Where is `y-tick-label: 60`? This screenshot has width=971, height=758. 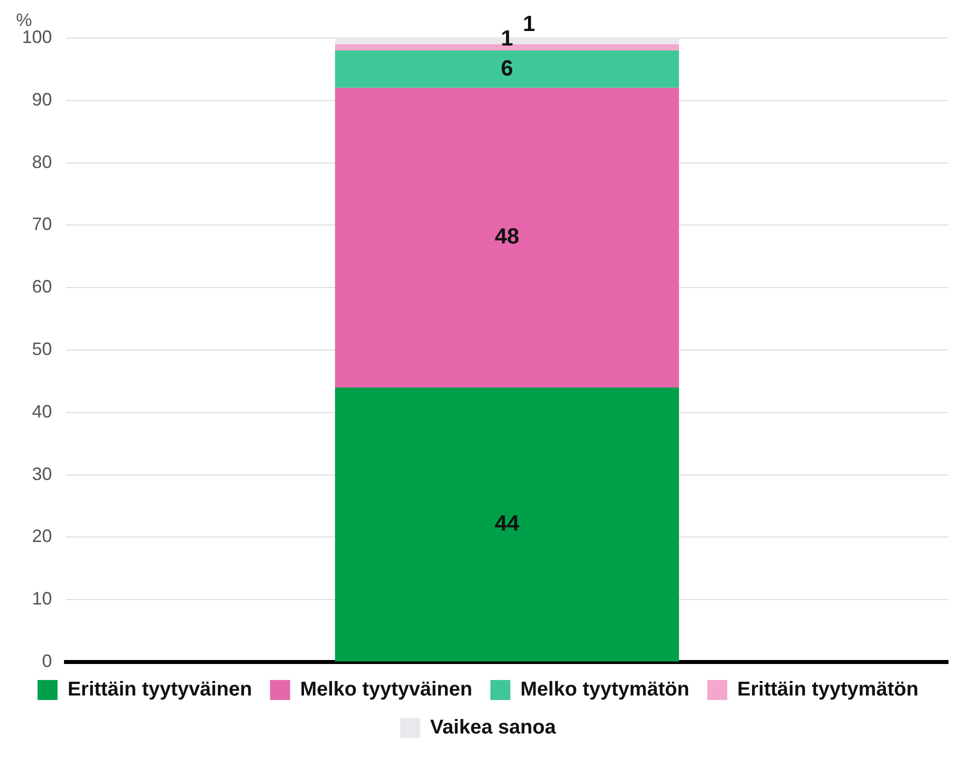 y-tick-label: 60 is located at coordinates (42, 286).